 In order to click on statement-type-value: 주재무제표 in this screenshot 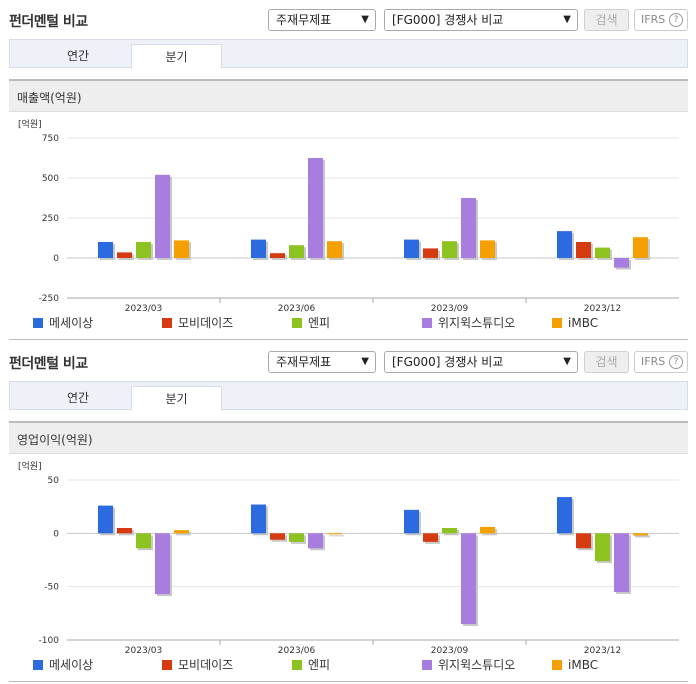, I will do `click(304, 362)`.